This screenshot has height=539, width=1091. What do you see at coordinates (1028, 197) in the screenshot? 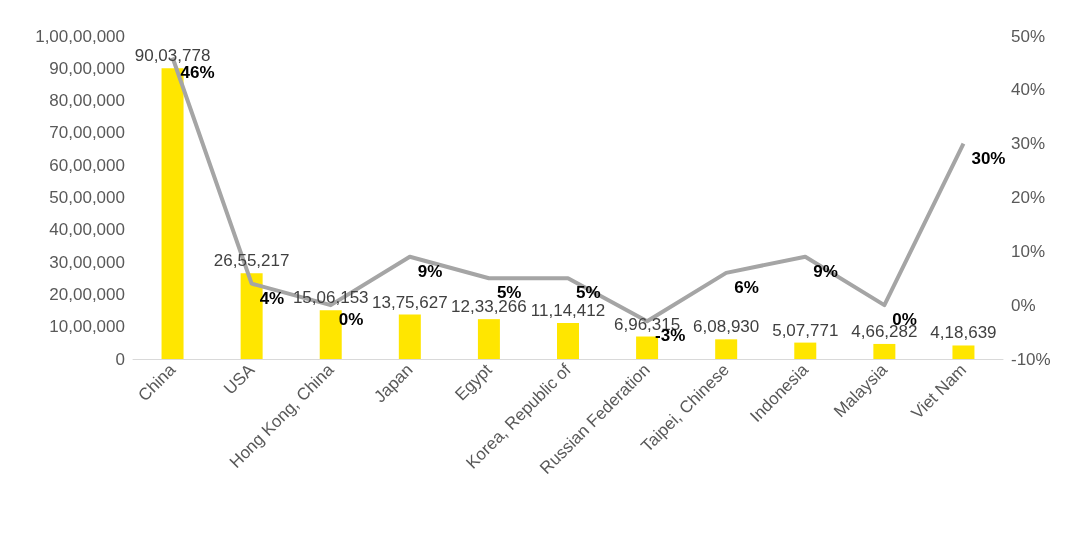
I see `y2-tick-label: 20%` at bounding box center [1028, 197].